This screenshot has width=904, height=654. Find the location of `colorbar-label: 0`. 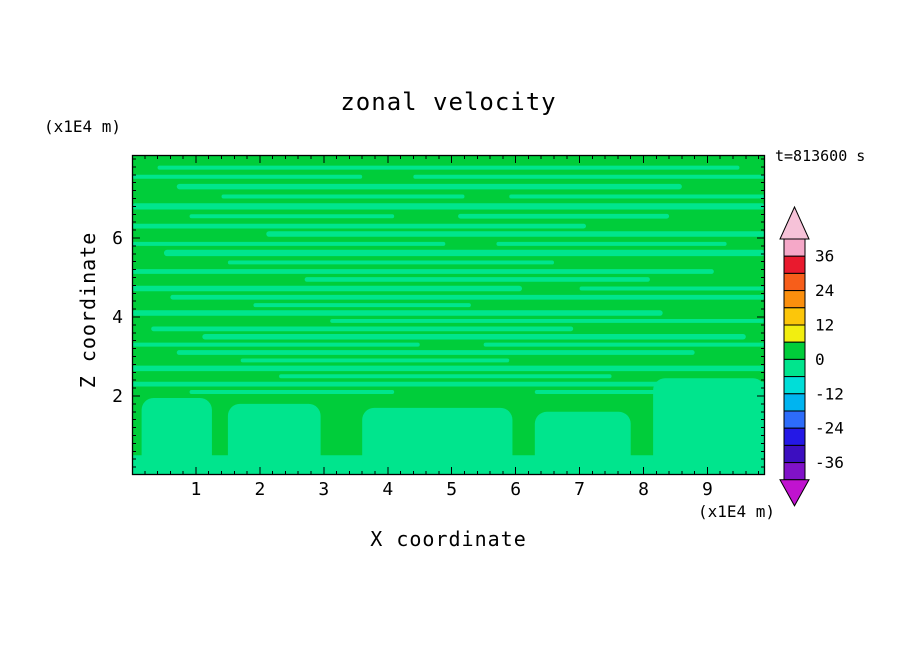

colorbar-label: 0 is located at coordinates (820, 359).